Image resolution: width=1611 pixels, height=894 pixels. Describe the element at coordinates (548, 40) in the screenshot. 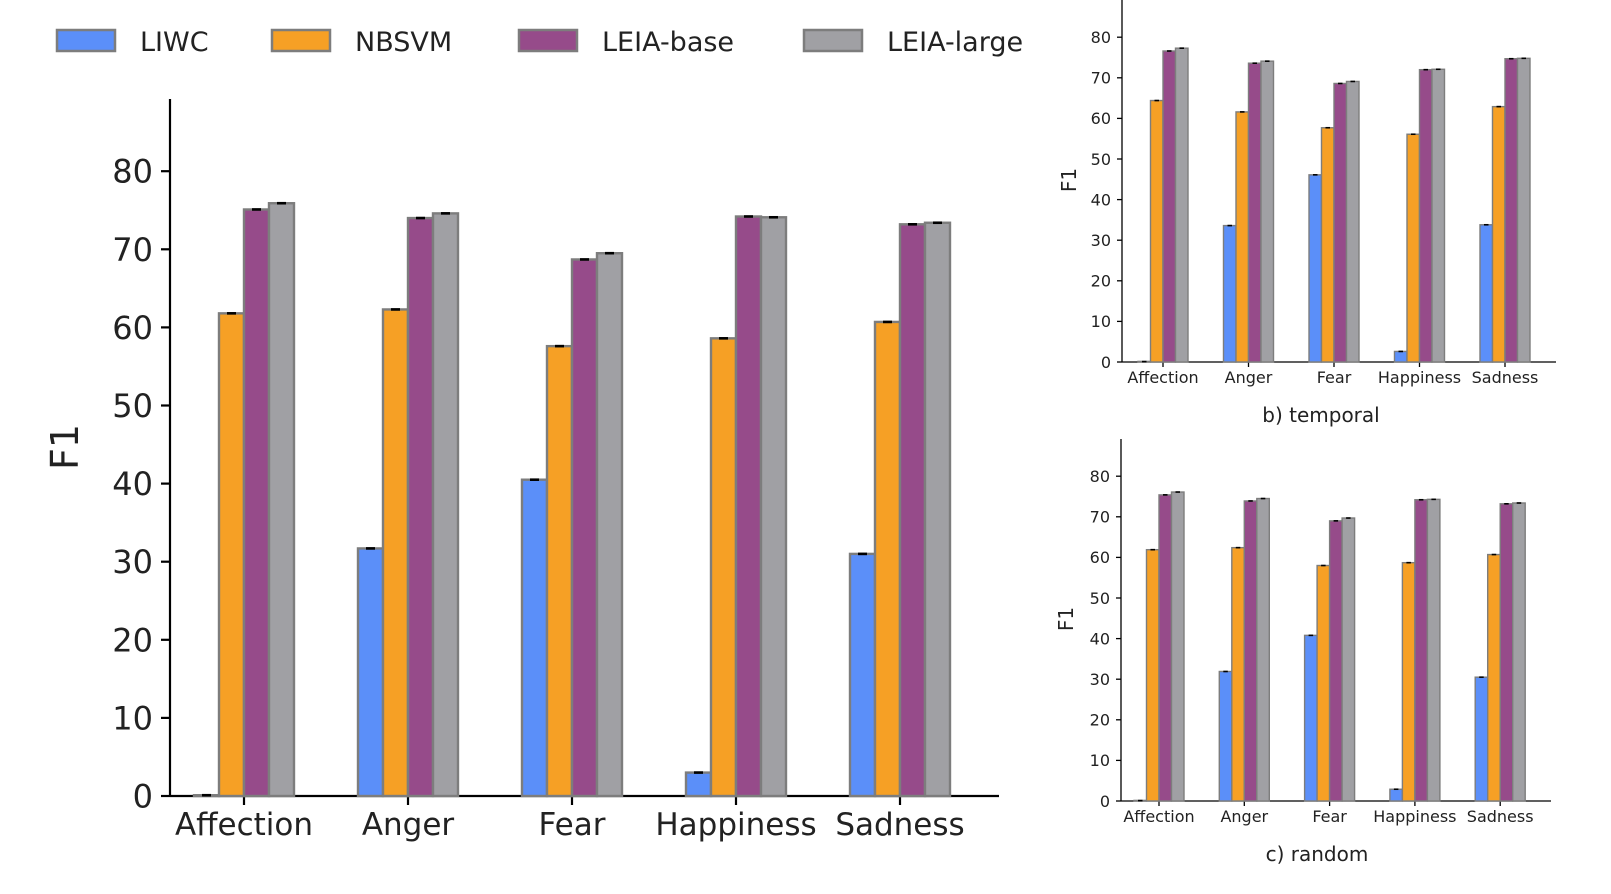

I see `legend-swatch-leia-base` at that location.